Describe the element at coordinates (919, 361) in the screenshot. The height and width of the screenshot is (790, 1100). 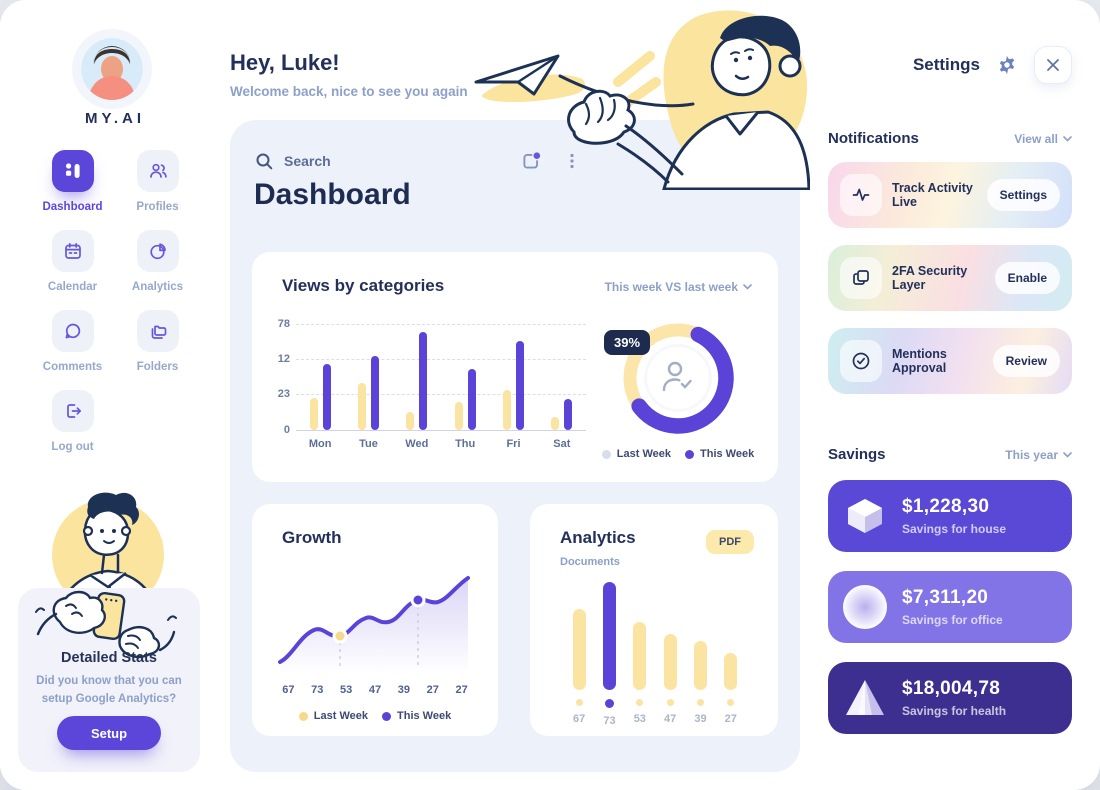
I see `notification-label: Mentions Approval` at that location.